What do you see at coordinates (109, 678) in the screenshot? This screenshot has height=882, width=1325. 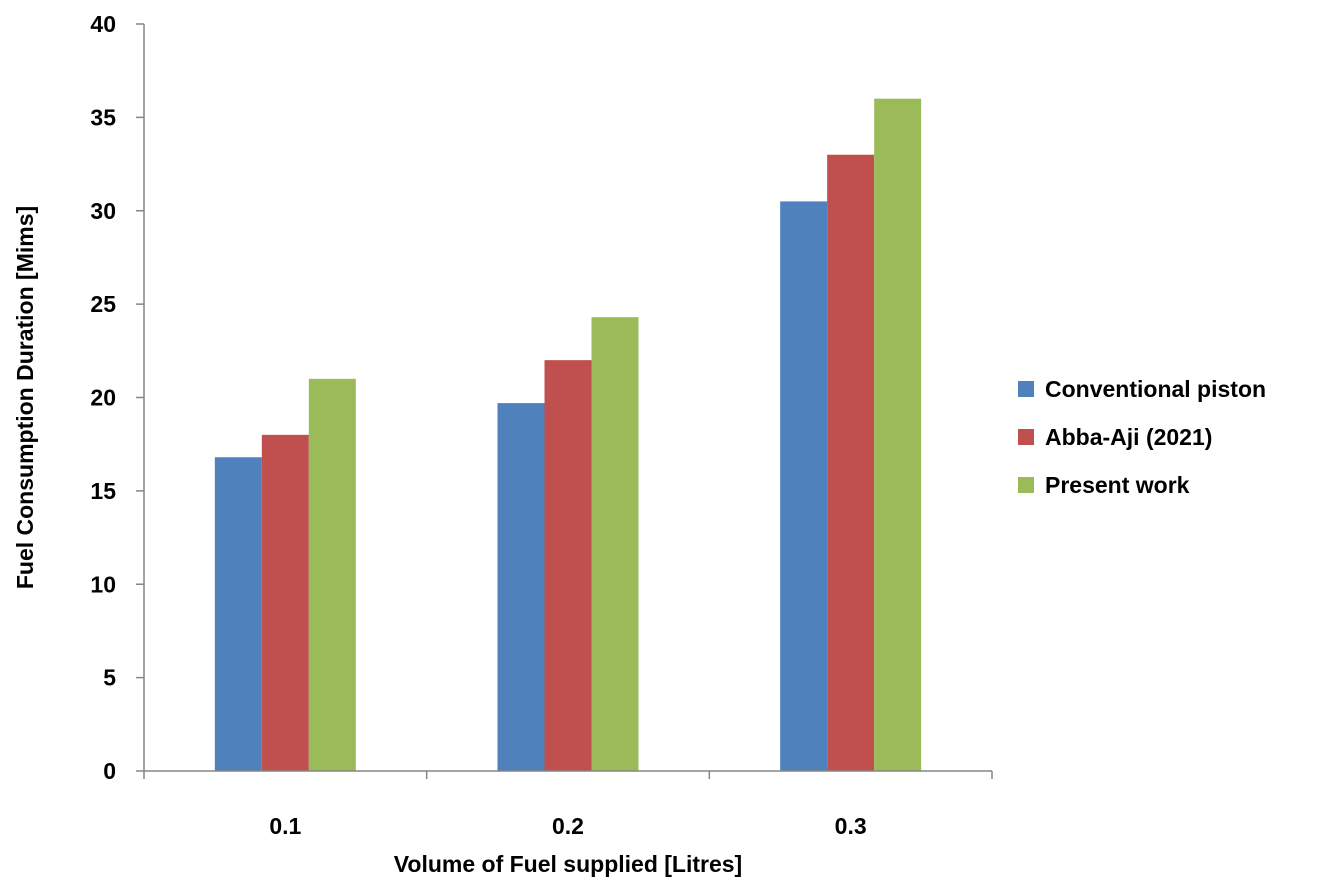 I see `y-tick-label: 5` at bounding box center [109, 678].